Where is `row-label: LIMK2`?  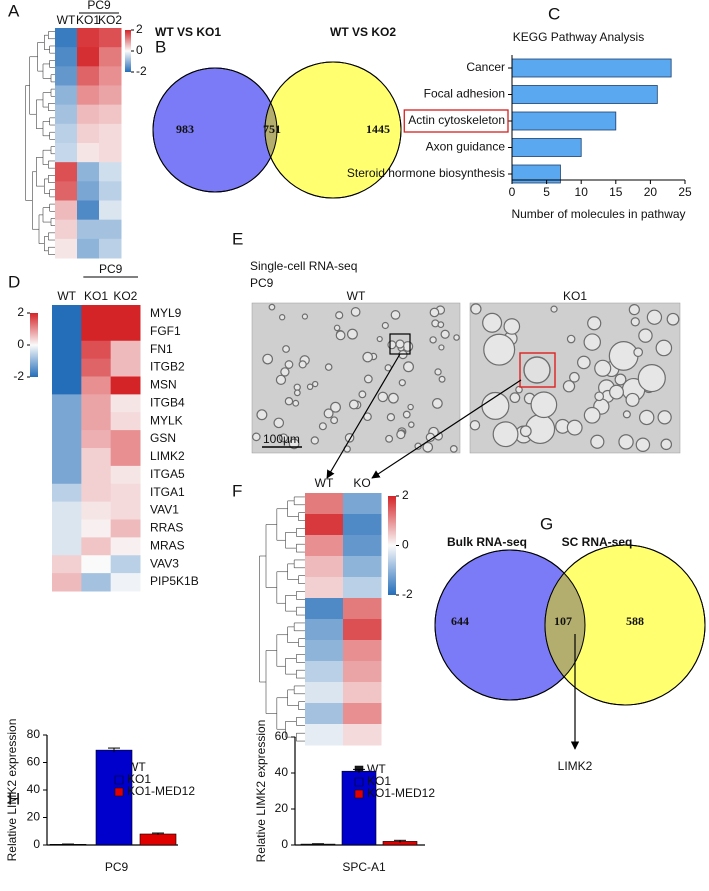
row-label: LIMK2 is located at coordinates (167, 456).